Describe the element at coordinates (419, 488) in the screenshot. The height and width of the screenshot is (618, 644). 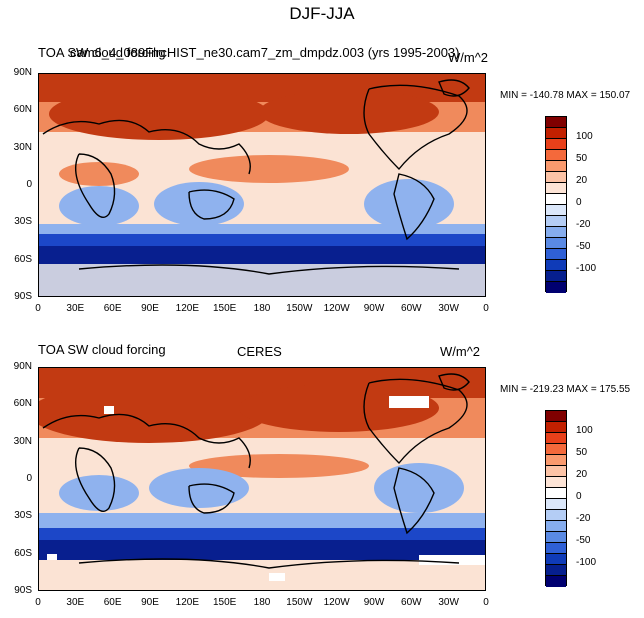
I see `panel2-samerica-negative` at that location.